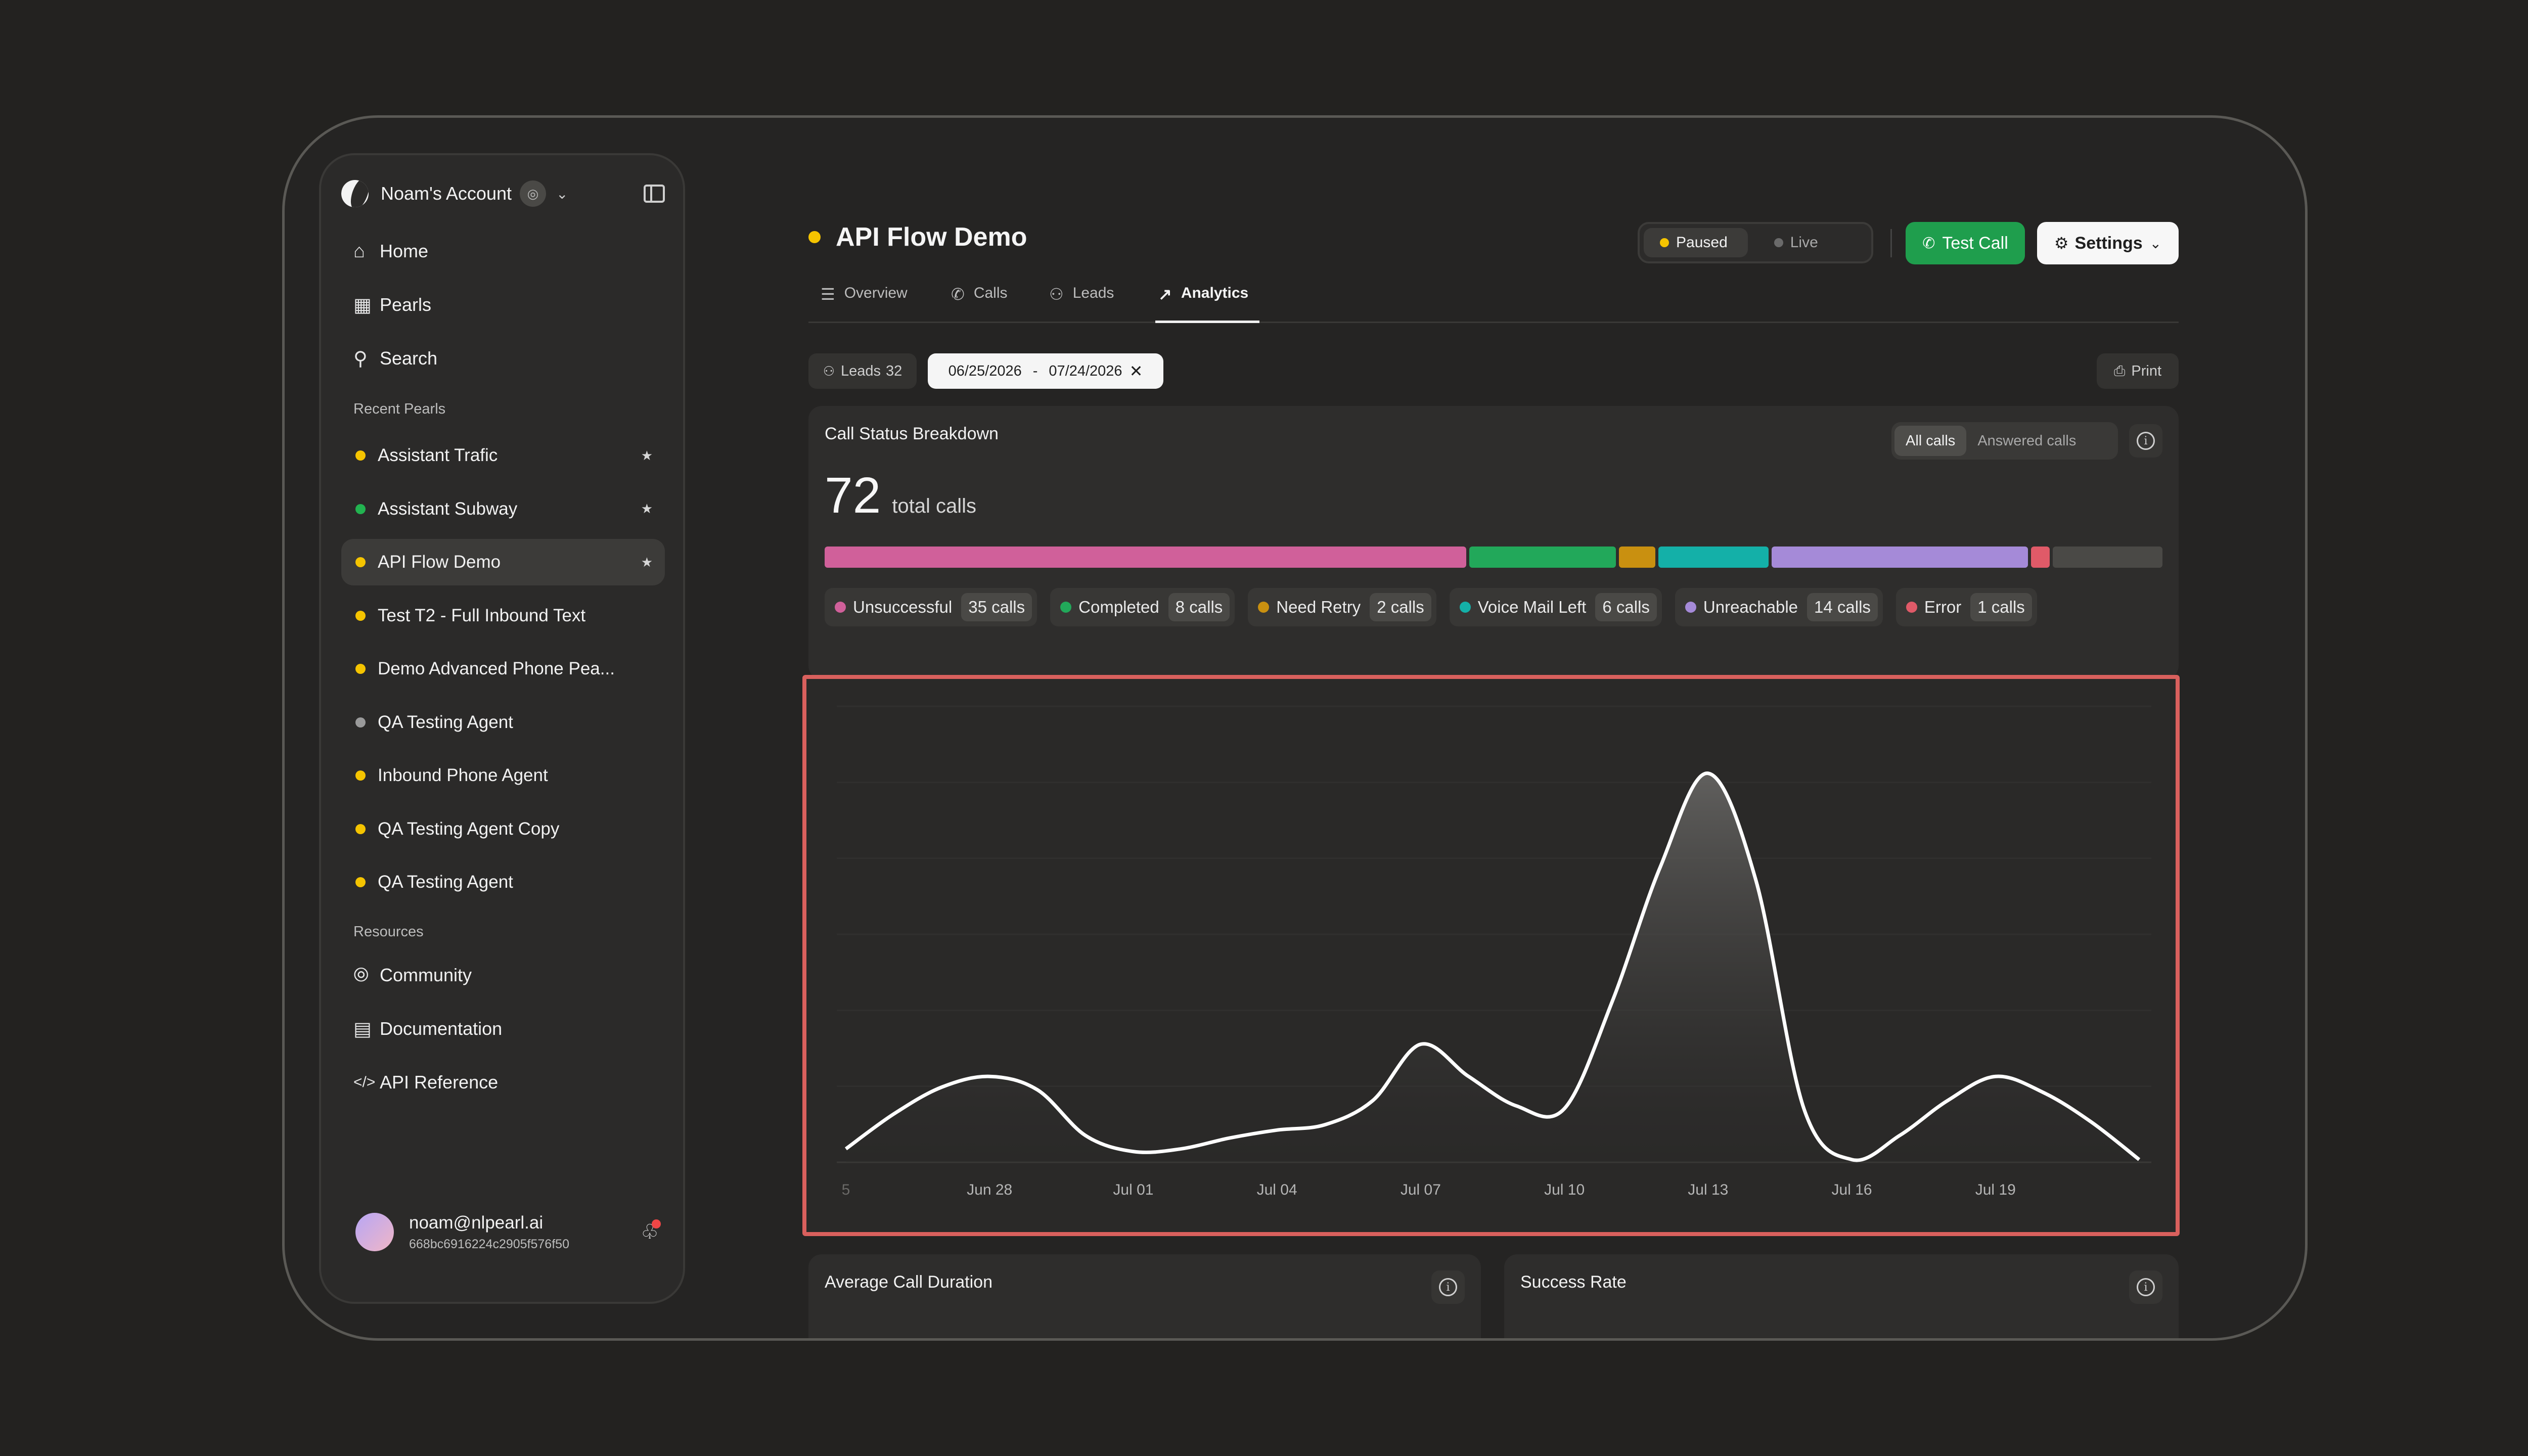  I want to click on leads-count: 32, so click(894, 370).